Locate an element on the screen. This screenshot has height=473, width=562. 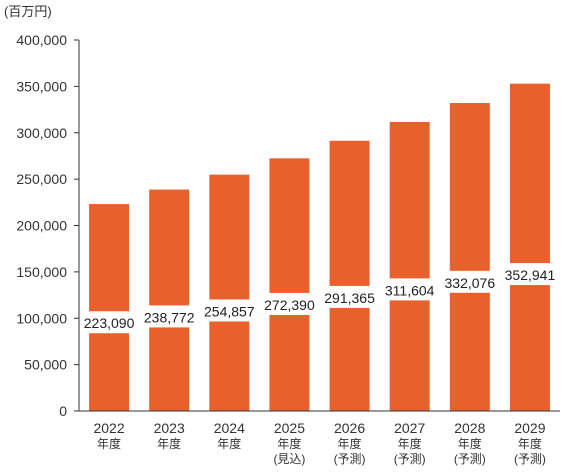
data-label: 311,604 is located at coordinates (410, 290).